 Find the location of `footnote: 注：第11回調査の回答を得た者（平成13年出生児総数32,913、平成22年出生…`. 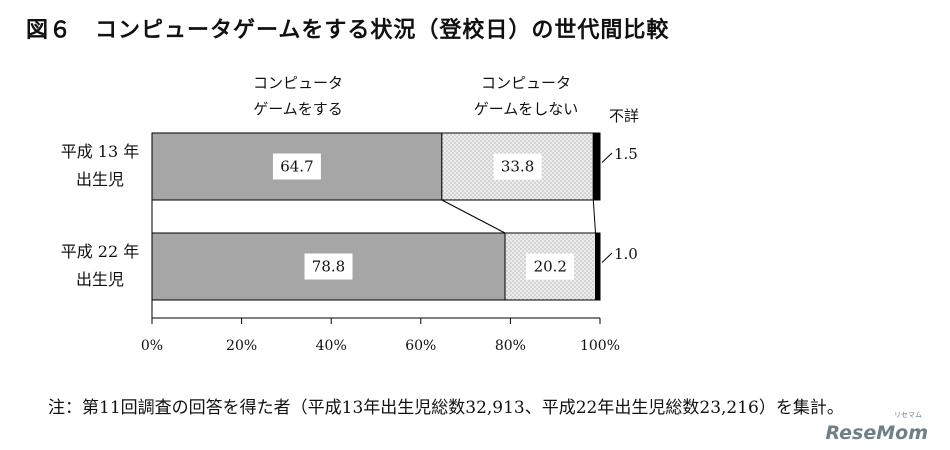

footnote: 注：第11回調査の回答を得た者（平成13年出生児総数32,913、平成22年出生… is located at coordinates (446, 408).